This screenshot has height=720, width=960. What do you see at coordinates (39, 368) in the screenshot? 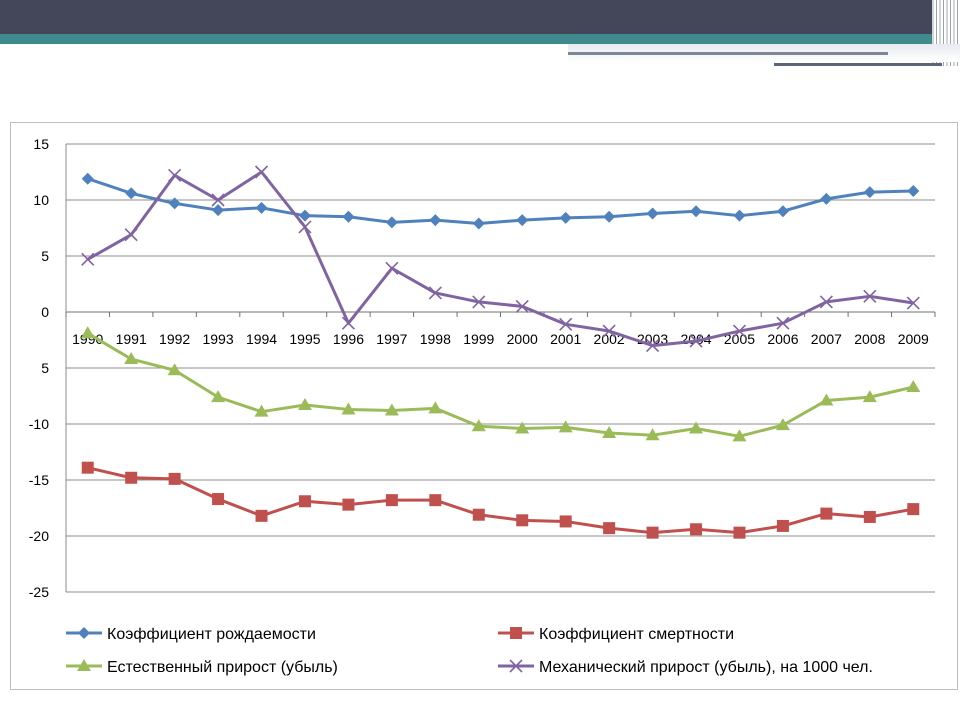
I see `y-tick-labels: 15 10 5 0 5 -10 -15 -20 -25` at bounding box center [39, 368].